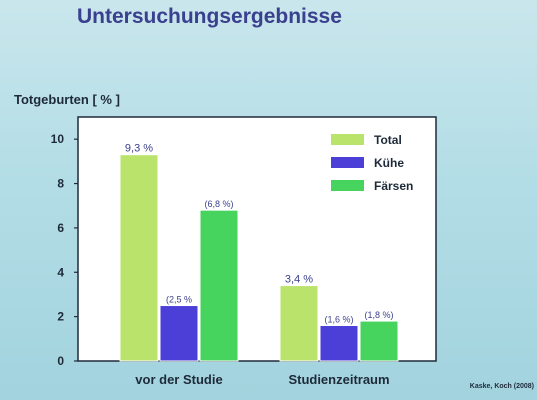 This screenshot has width=537, height=400. What do you see at coordinates (60, 184) in the screenshot?
I see `y-tick-label: 8` at bounding box center [60, 184].